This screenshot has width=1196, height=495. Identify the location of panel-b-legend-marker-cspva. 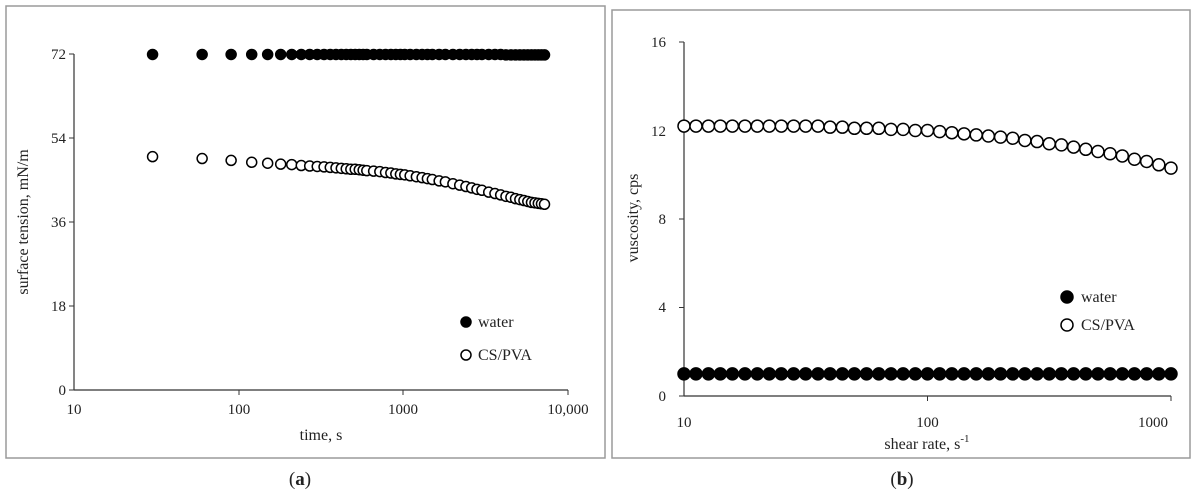
(1067, 325).